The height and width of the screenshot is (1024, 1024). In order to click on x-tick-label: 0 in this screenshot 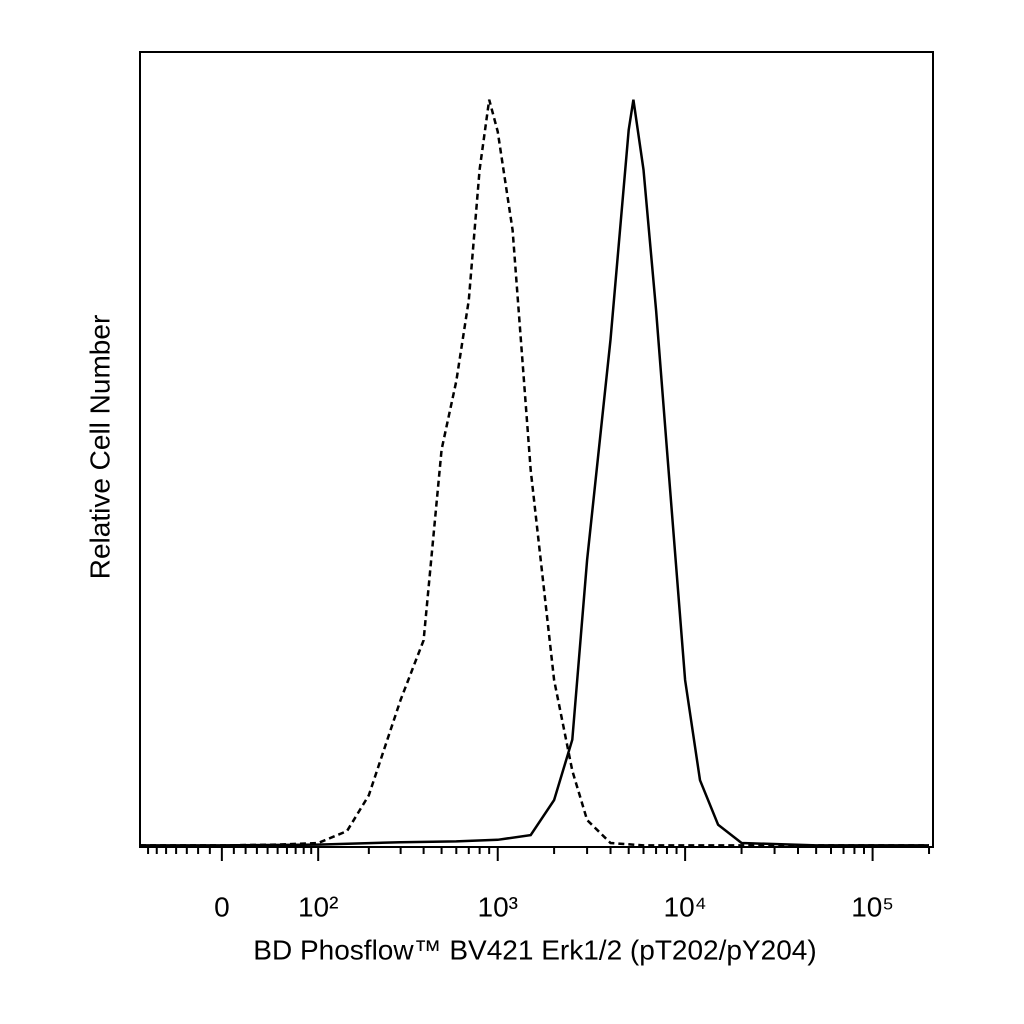, I will do `click(222, 906)`.